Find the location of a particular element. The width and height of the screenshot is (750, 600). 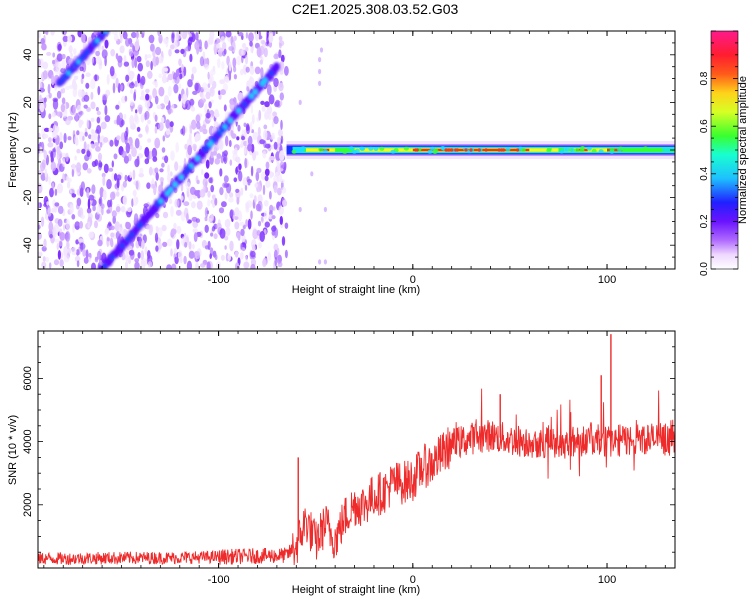

y-tick-label: -40 is located at coordinates (28, 245).